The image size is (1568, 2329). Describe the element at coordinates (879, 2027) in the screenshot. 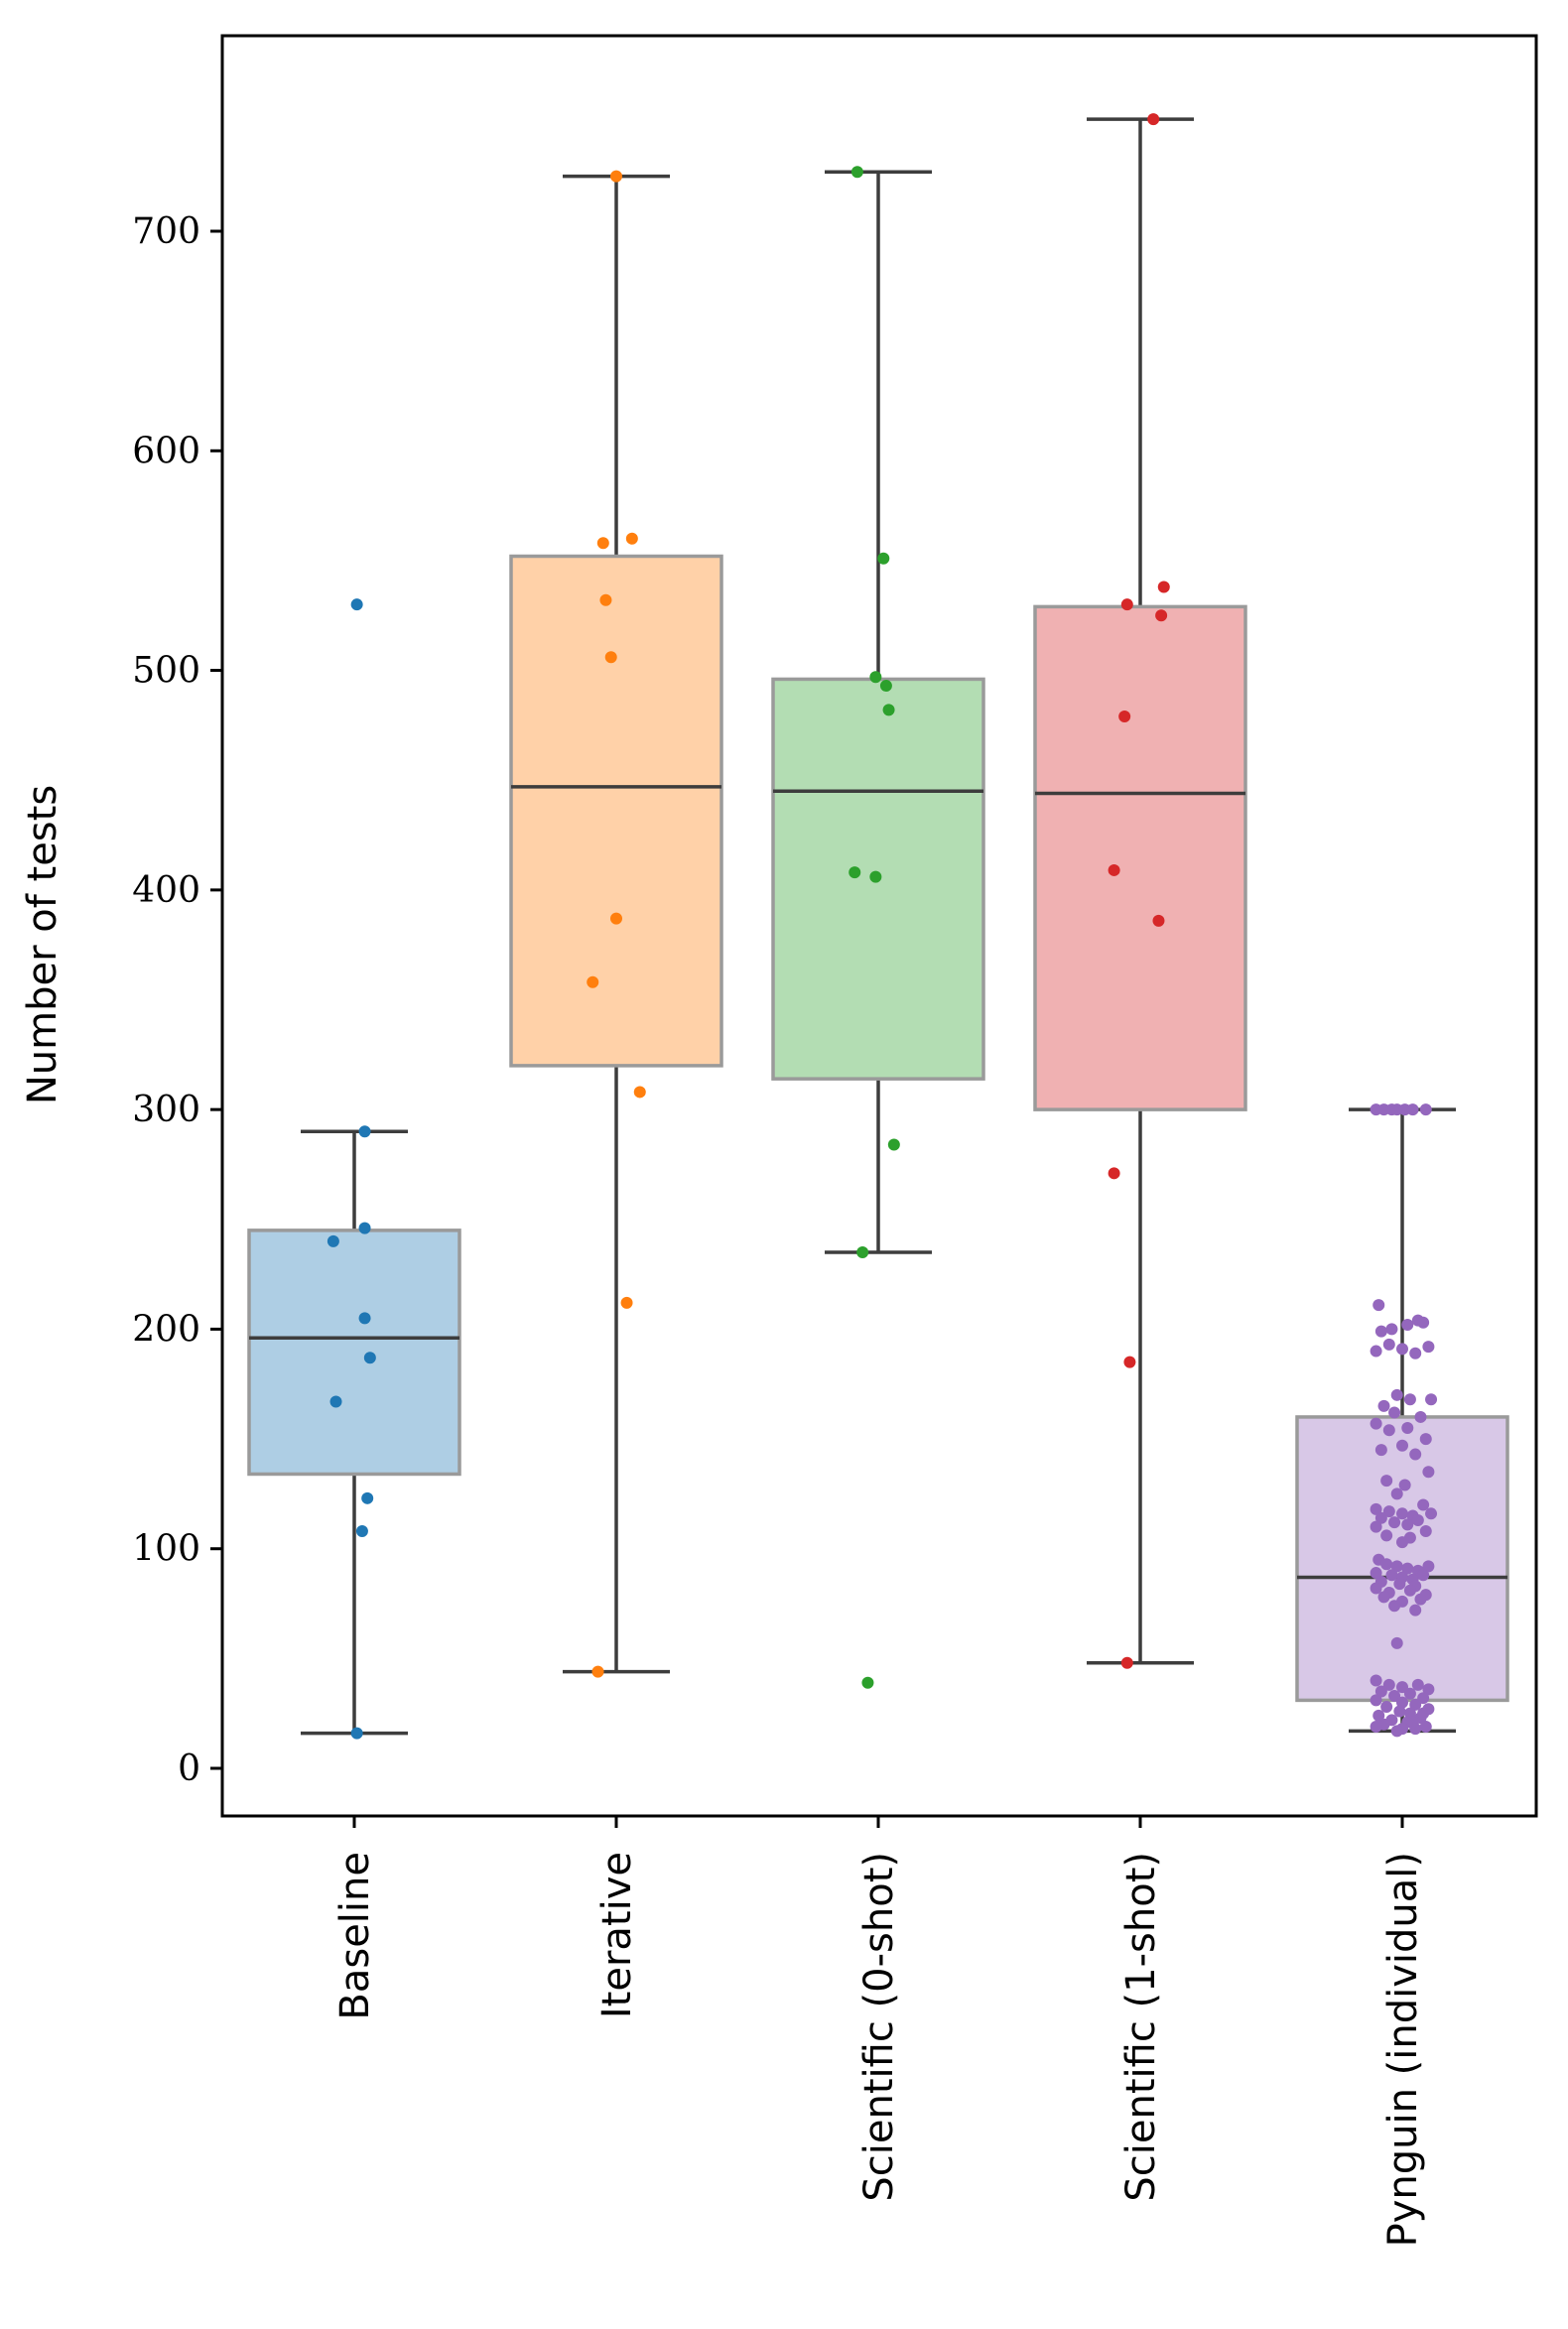

I see `x-tick-label: Scientific (0-shot)` at that location.